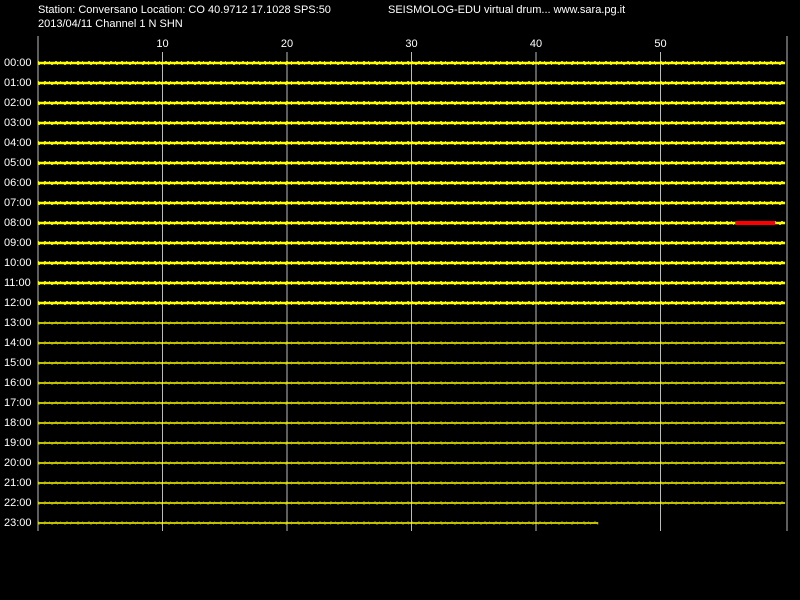  Describe the element at coordinates (18, 323) in the screenshot. I see `row-label: 13:00` at that location.